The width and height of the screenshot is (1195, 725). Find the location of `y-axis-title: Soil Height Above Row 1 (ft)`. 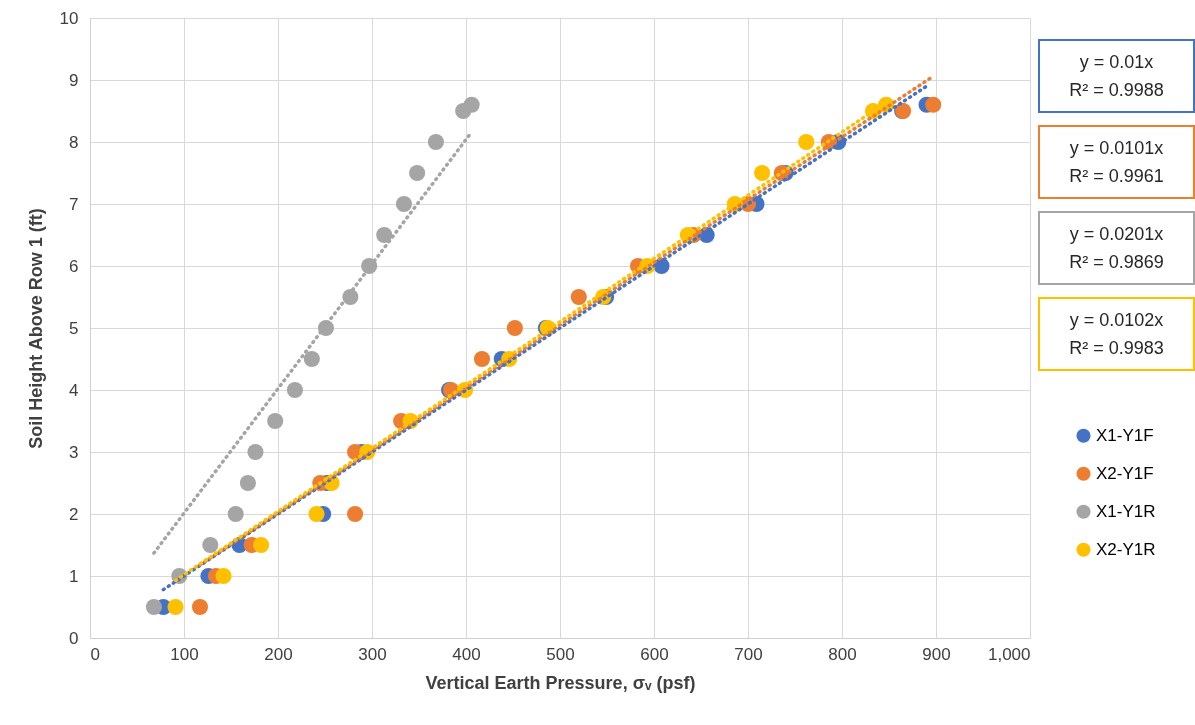

y-axis-title: Soil Height Above Row 1 (ft) is located at coordinates (35, 328).